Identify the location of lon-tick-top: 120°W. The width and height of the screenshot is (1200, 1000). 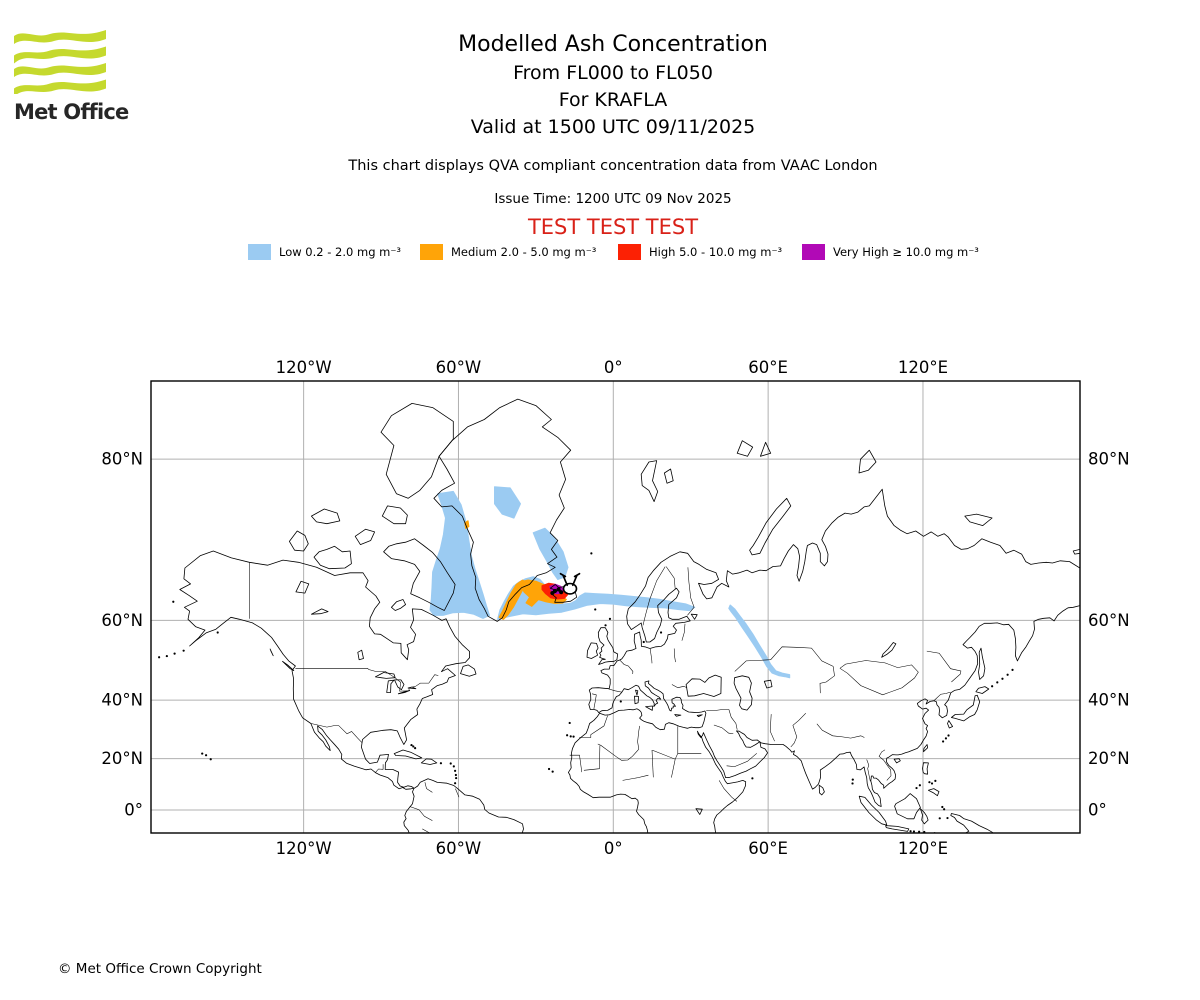
(304, 367).